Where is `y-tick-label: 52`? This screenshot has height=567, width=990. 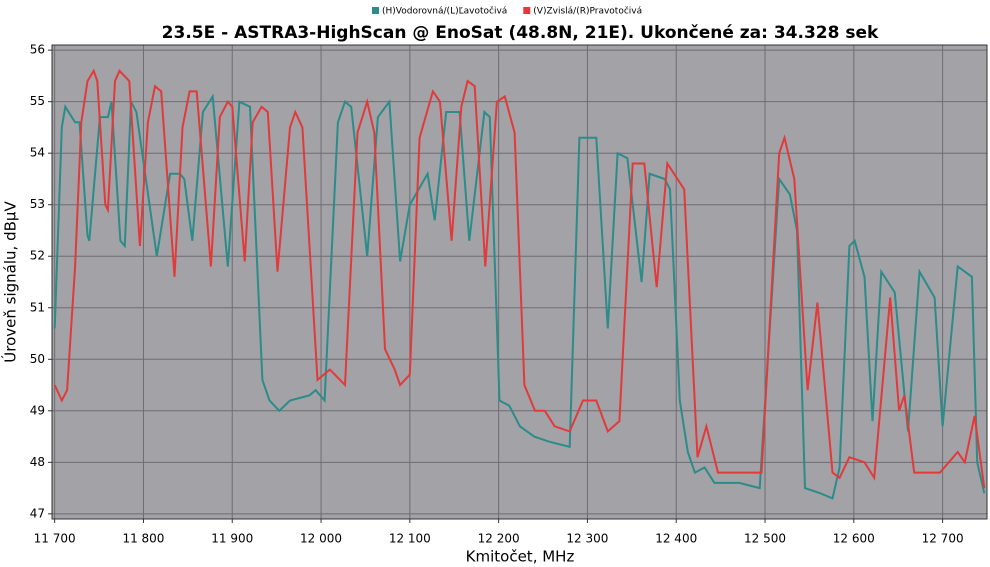
y-tick-label: 52 is located at coordinates (37, 256).